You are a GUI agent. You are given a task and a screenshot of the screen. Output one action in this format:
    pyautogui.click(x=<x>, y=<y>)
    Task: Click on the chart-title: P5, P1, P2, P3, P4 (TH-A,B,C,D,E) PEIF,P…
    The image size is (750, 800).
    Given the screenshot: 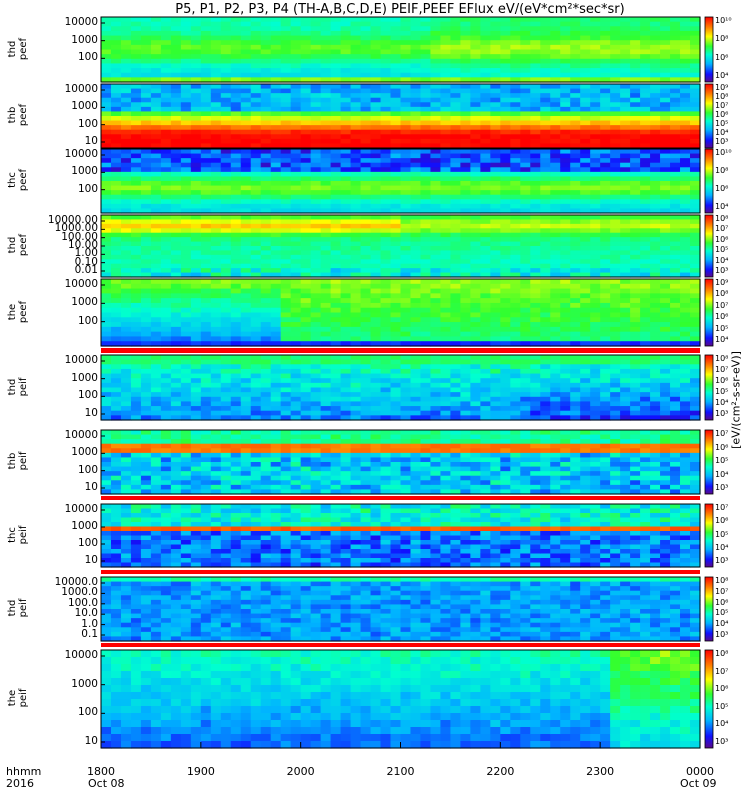 What is the action you would take?
    pyautogui.click(x=400, y=9)
    